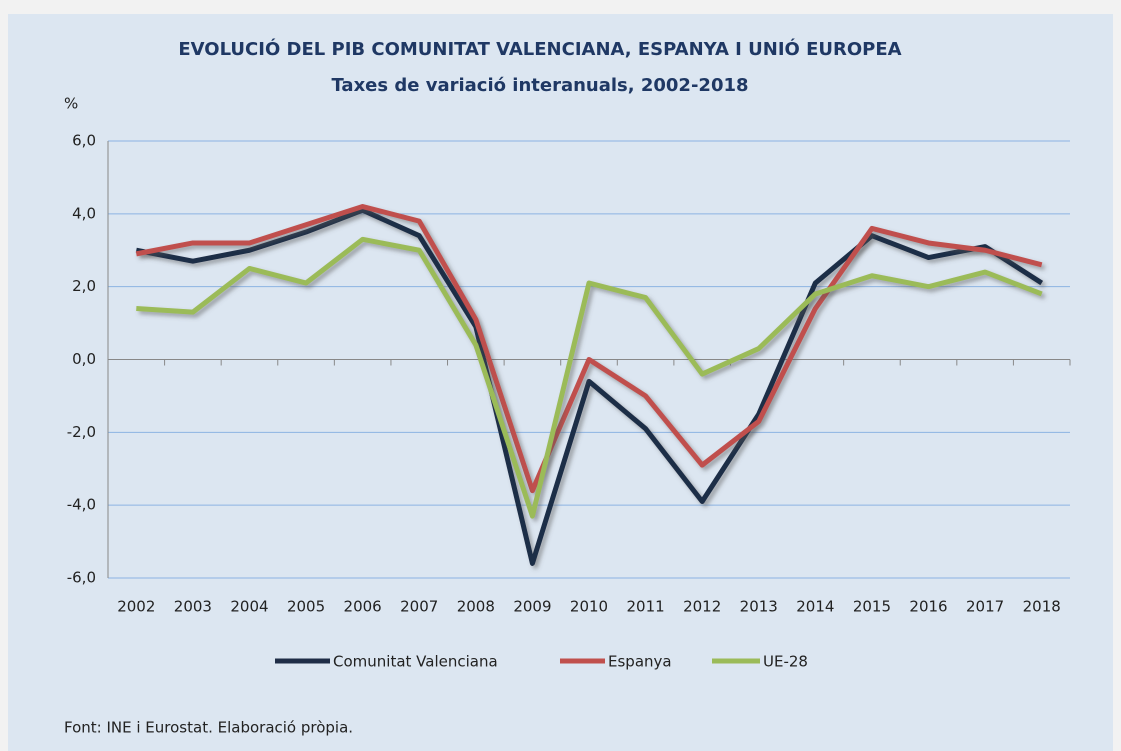  Describe the element at coordinates (539, 85) in the screenshot. I see `chart-subtitle: Taxes de variació interanuals, 2002-2018` at that location.